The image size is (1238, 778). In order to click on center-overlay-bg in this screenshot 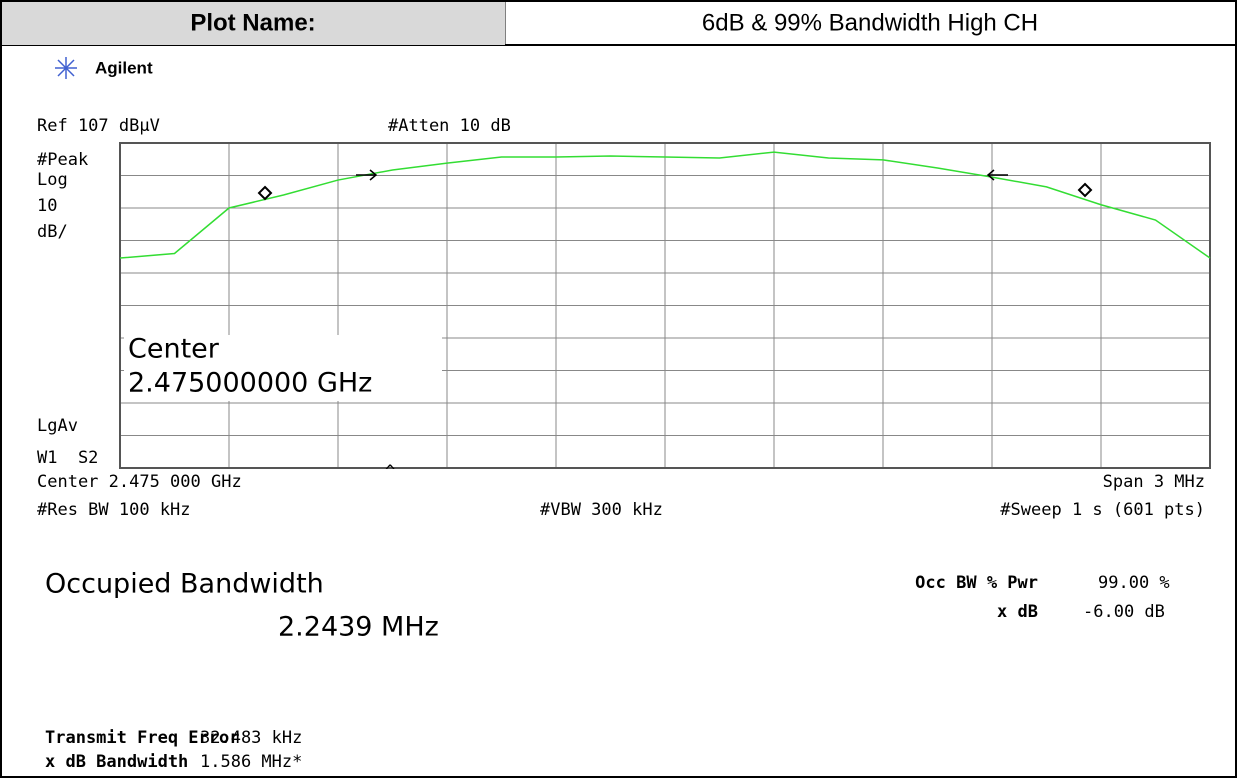, I will do `click(283, 368)`.